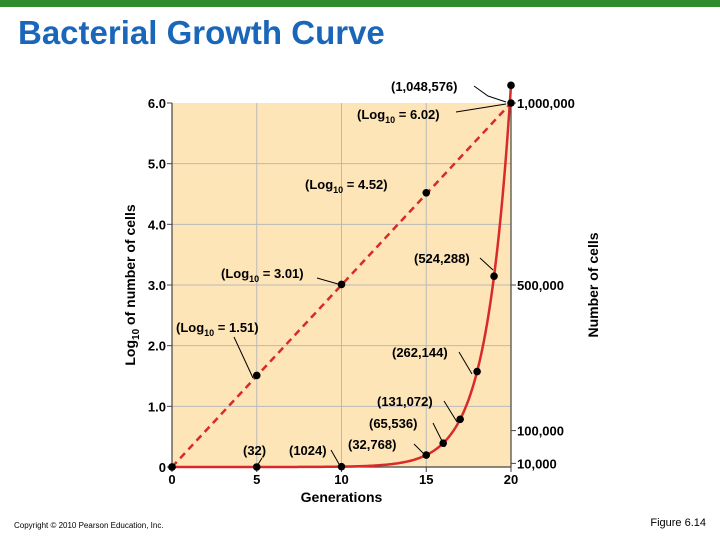 The image size is (720, 540). I want to click on annotation-log-3-01: (Log10 = 3.01), so click(262, 275).